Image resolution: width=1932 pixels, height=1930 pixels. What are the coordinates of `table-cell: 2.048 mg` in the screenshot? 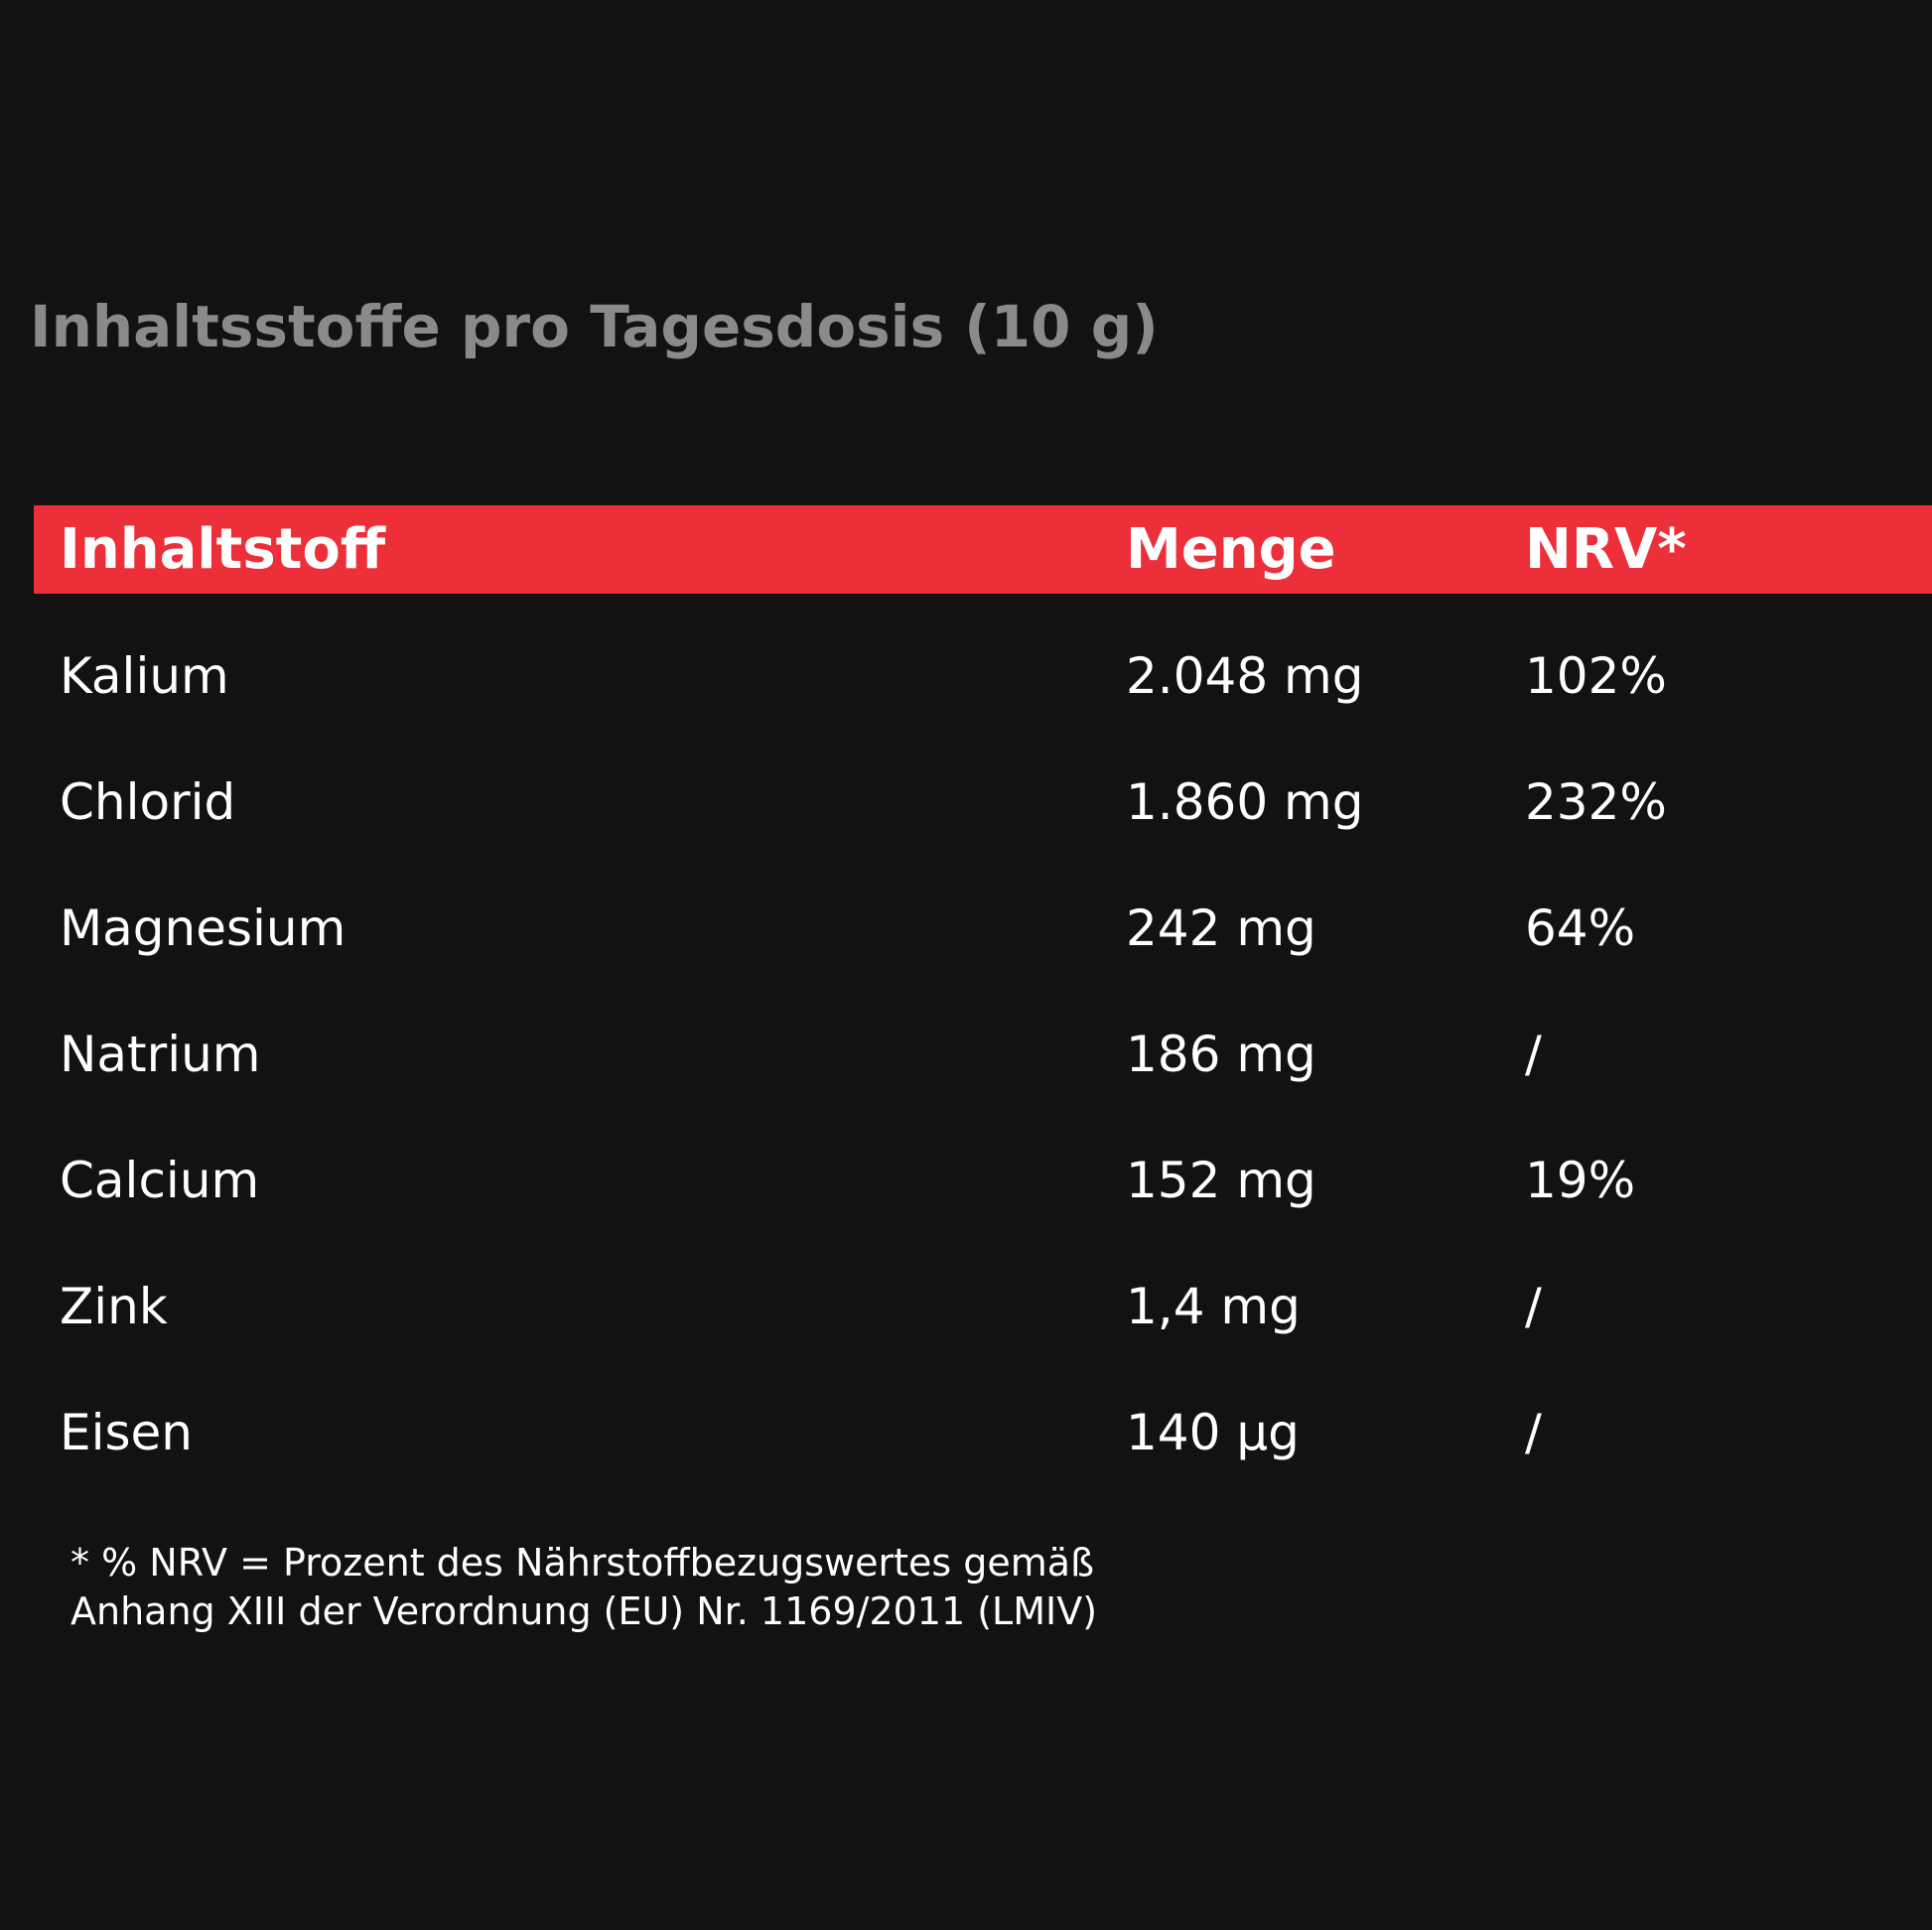 It's located at (1245, 676).